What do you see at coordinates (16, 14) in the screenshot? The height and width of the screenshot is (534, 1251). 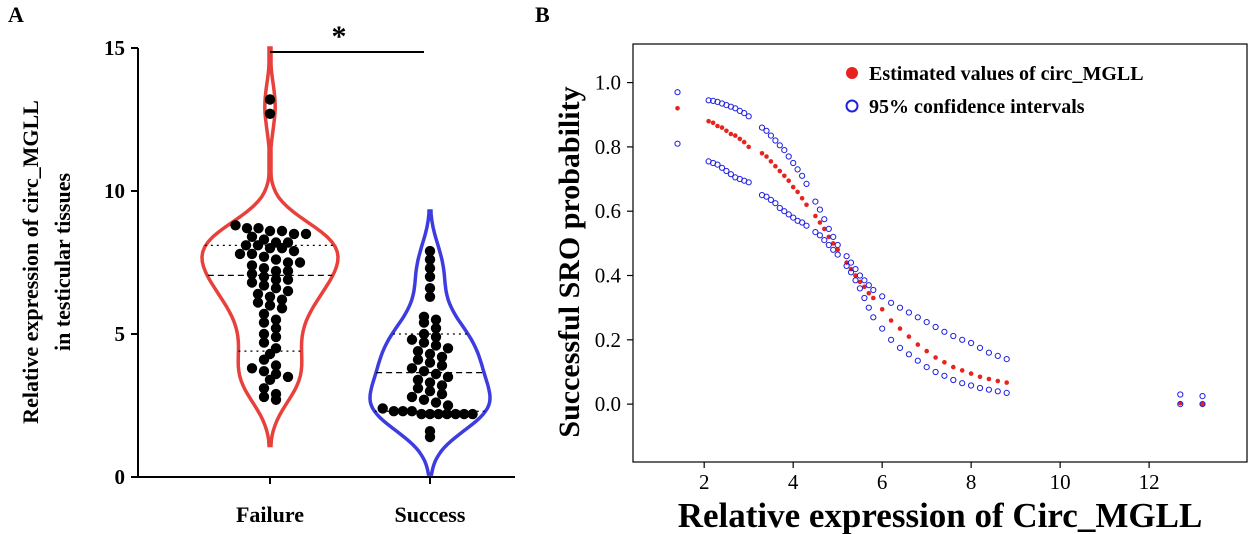 I see `panel-label-a: A` at bounding box center [16, 14].